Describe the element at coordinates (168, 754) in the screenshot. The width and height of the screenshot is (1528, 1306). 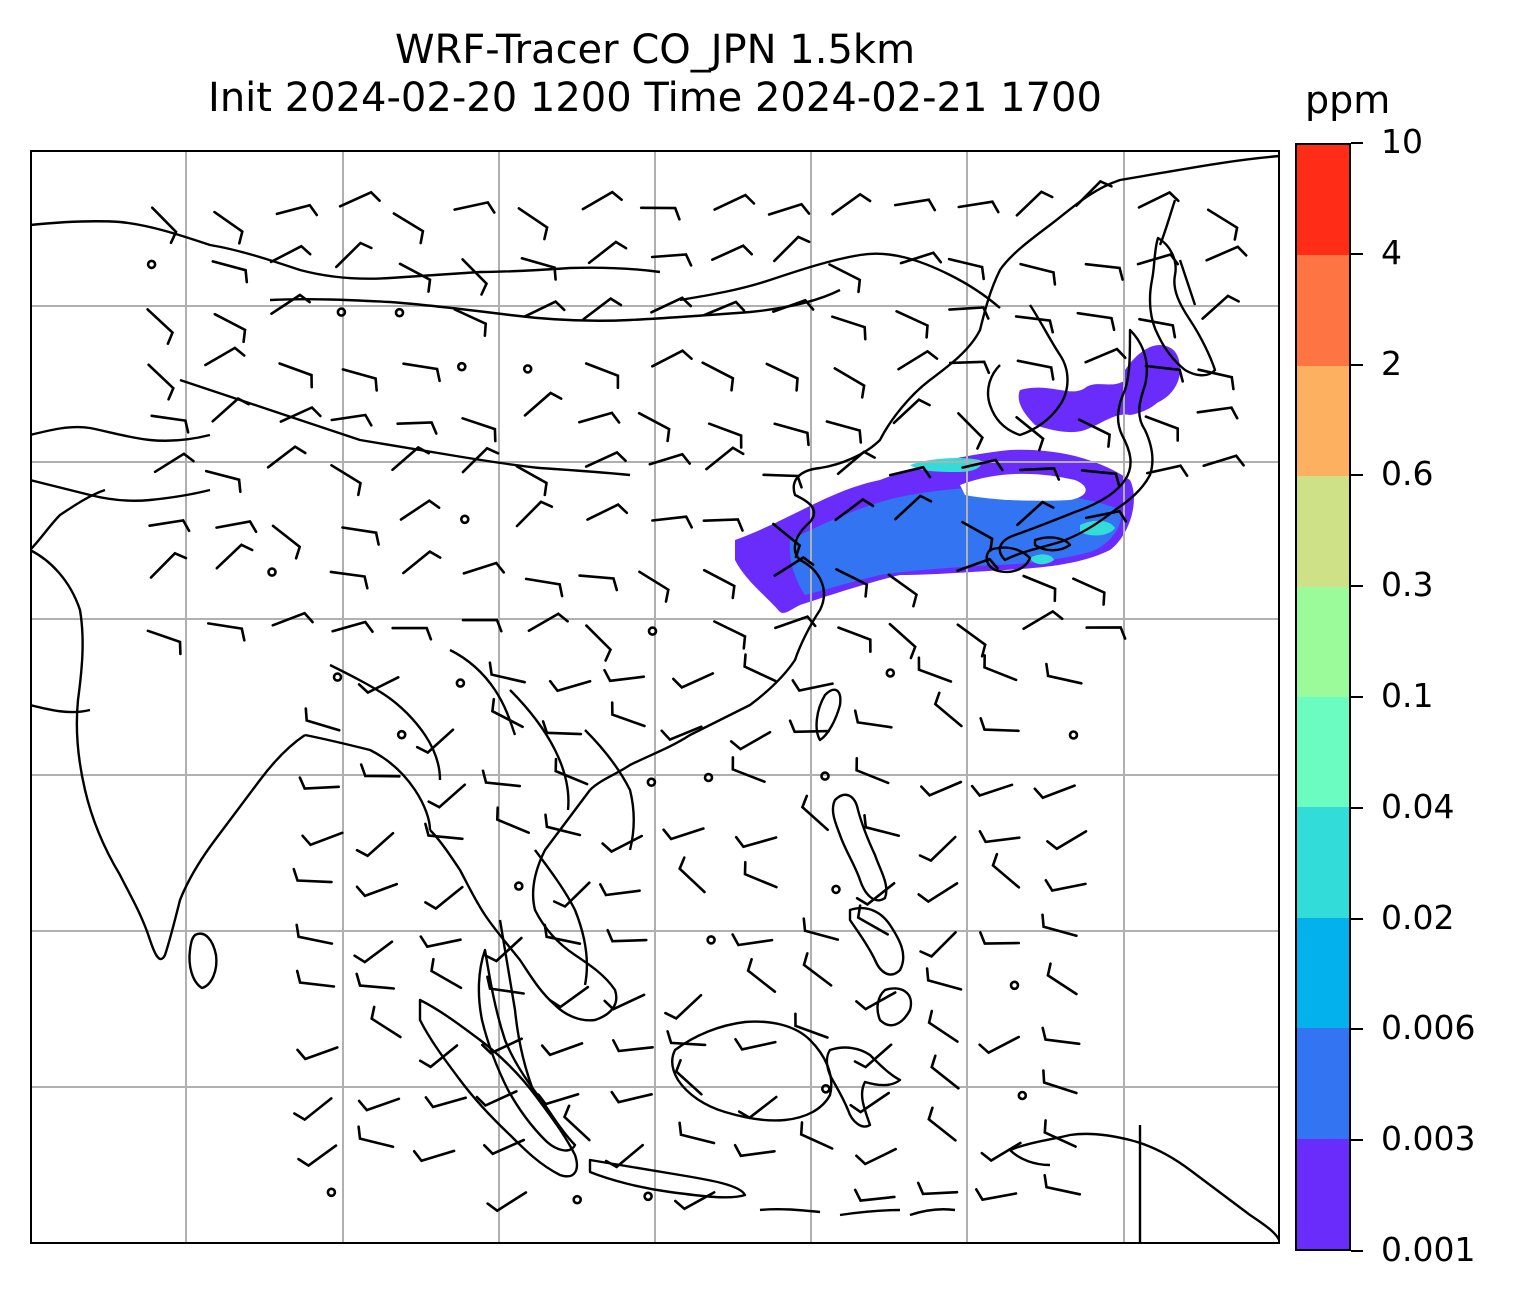
I see `coast-india` at that location.